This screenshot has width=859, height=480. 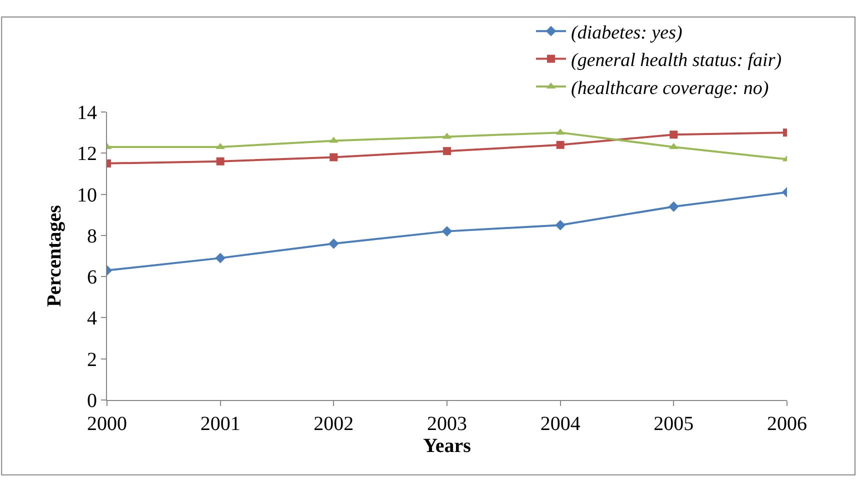 What do you see at coordinates (87, 195) in the screenshot?
I see `y-tick-label: 10` at bounding box center [87, 195].